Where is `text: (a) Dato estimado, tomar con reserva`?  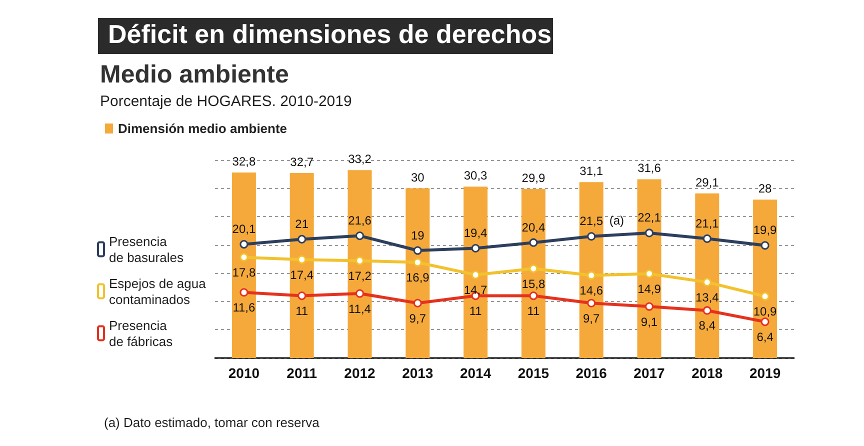 text: (a) Dato estimado, tomar con reserva is located at coordinates (212, 422).